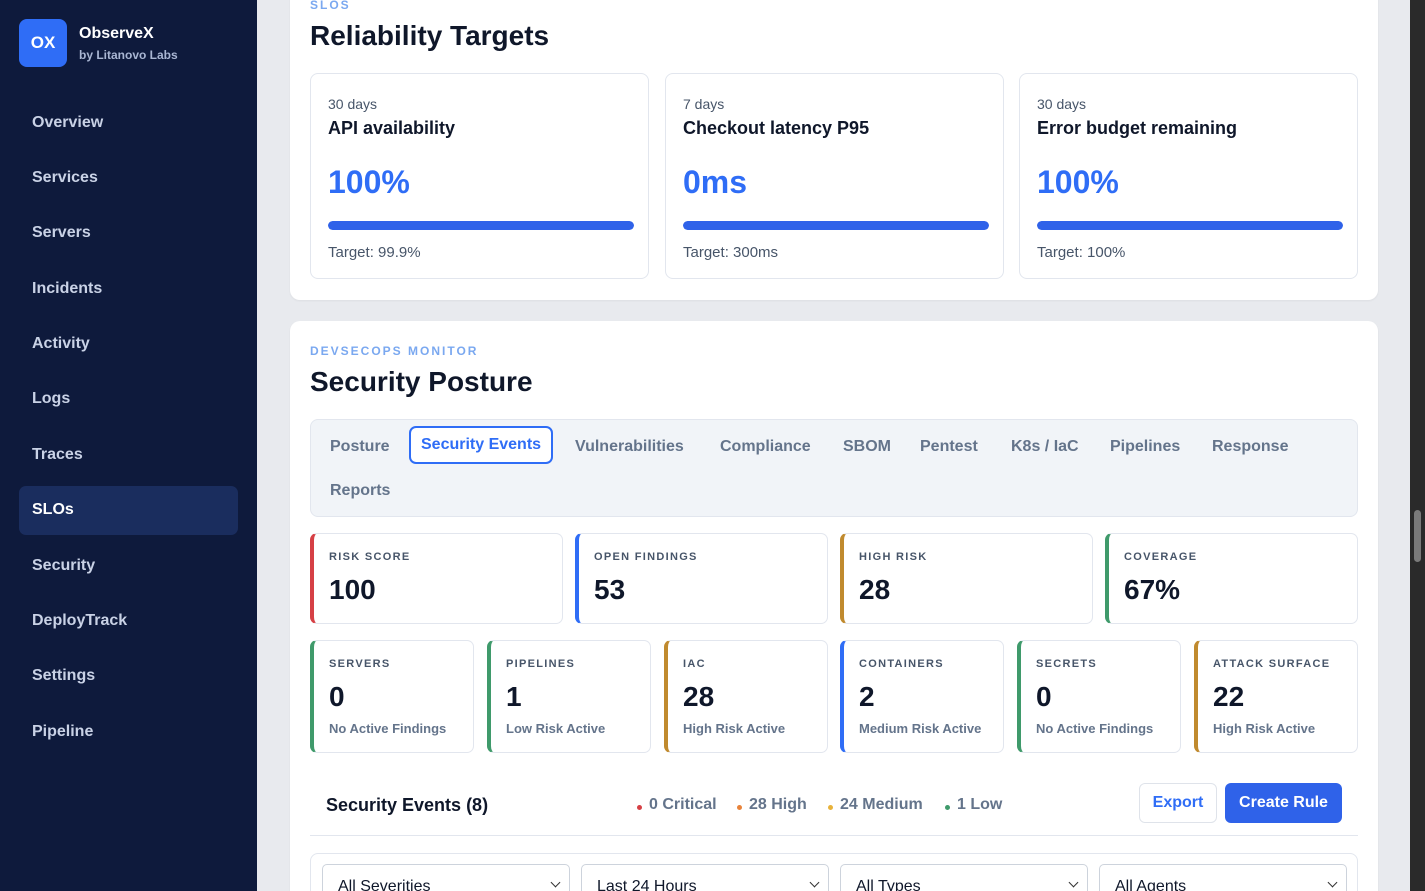  I want to click on metric-label: OPEN FINDINGS, so click(646, 557).